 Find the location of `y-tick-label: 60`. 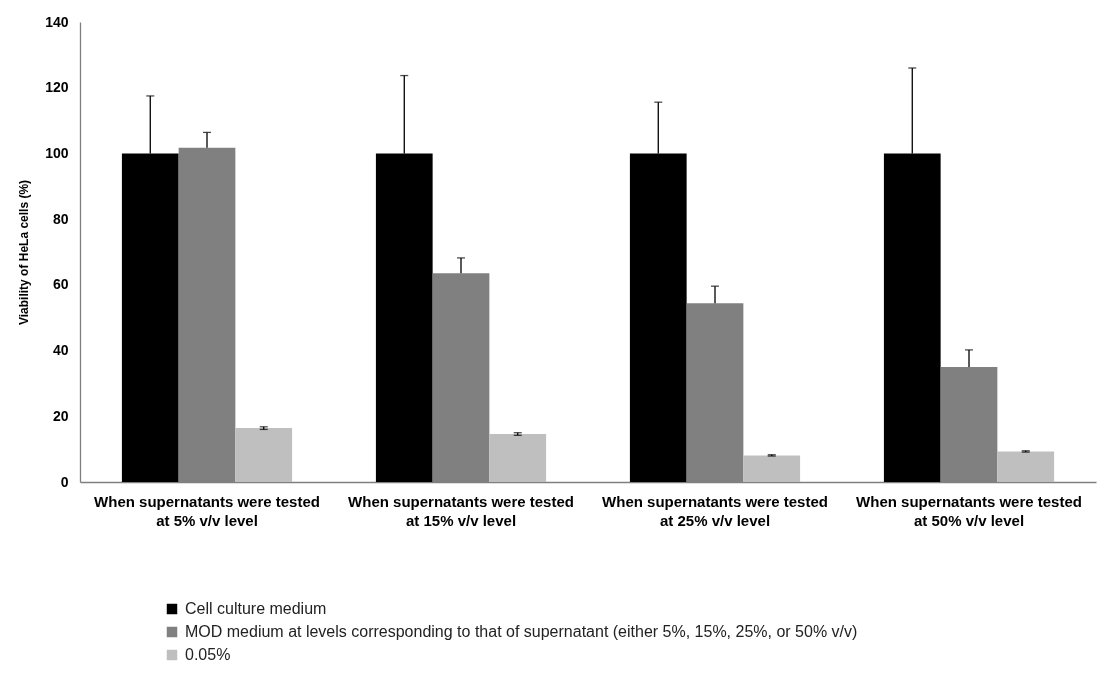

y-tick-label: 60 is located at coordinates (60, 284).